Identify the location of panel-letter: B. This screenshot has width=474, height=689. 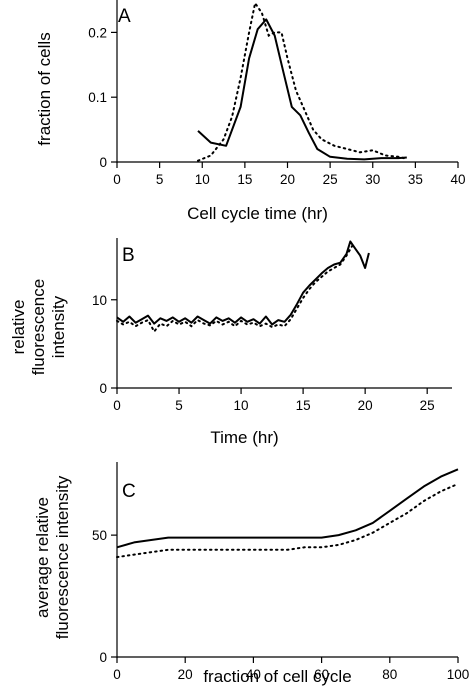
(128, 255).